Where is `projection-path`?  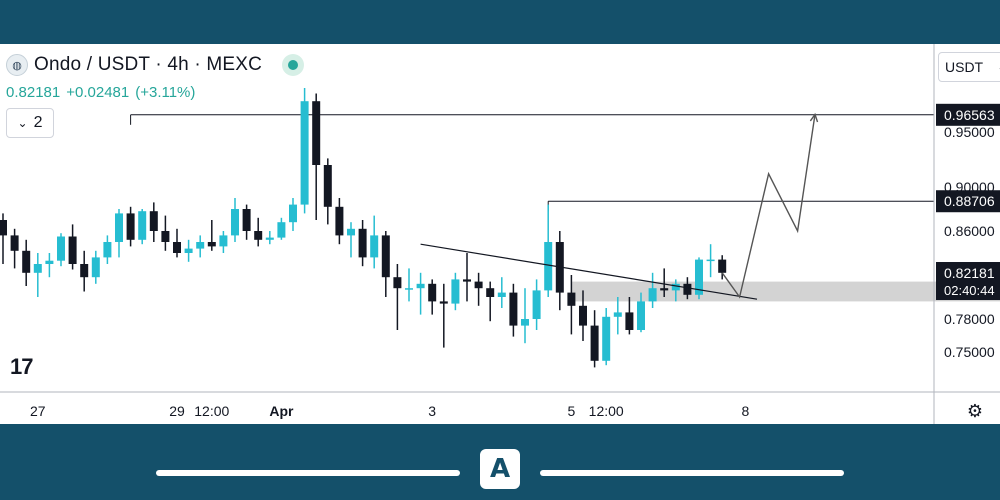 projection-path is located at coordinates (768, 206).